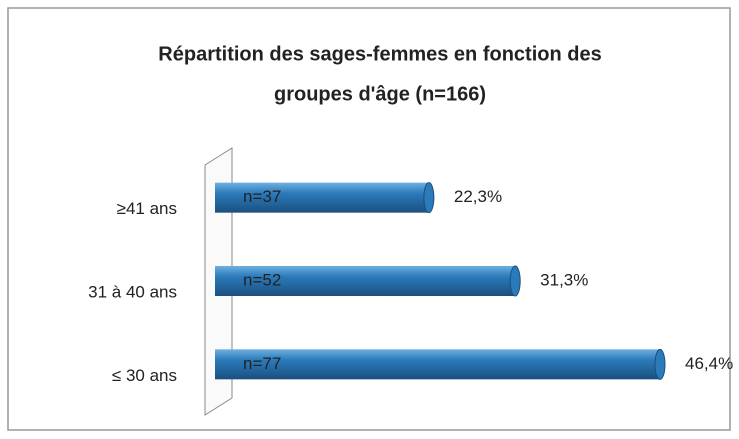 This screenshot has height=439, width=739. Describe the element at coordinates (709, 363) in the screenshot. I see `value-label: 46,4%` at that location.